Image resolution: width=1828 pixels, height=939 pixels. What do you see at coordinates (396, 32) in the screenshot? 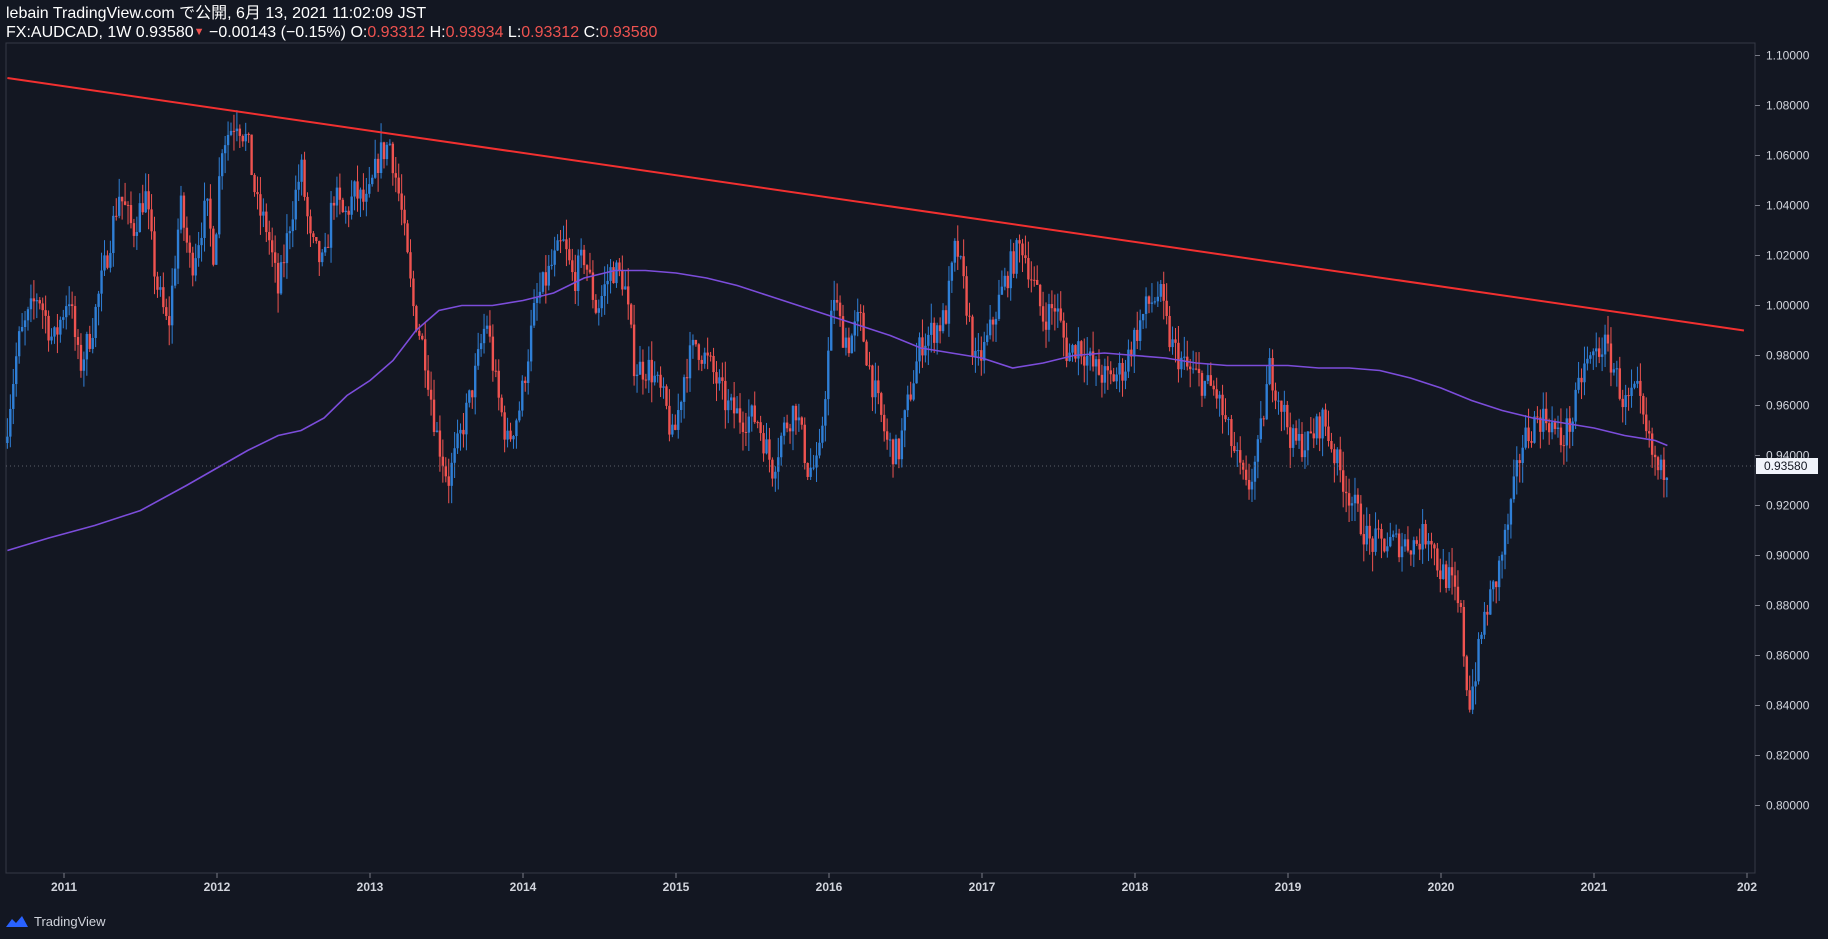
I see `open-value: 0.93312` at bounding box center [396, 32].